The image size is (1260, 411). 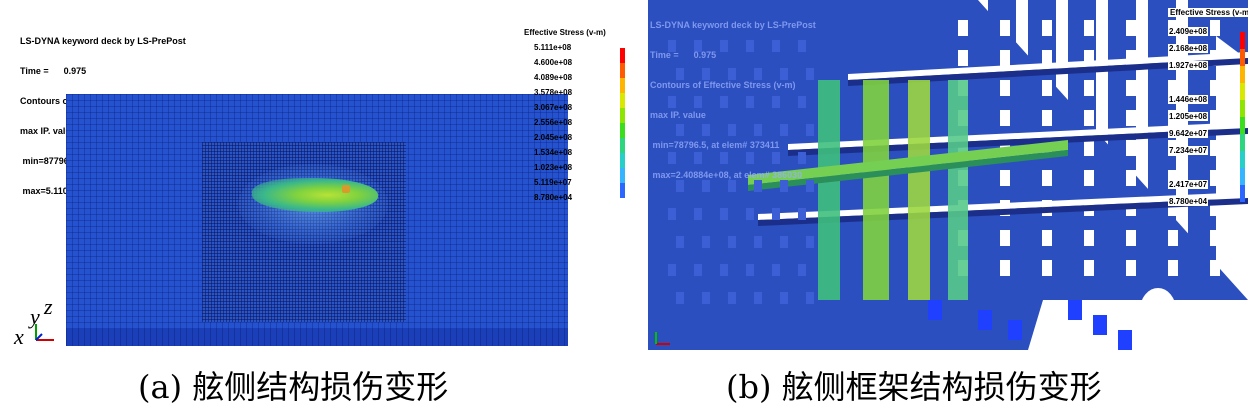 What do you see at coordinates (908, 170) in the screenshot?
I see `damaged-deck-edge` at bounding box center [908, 170].